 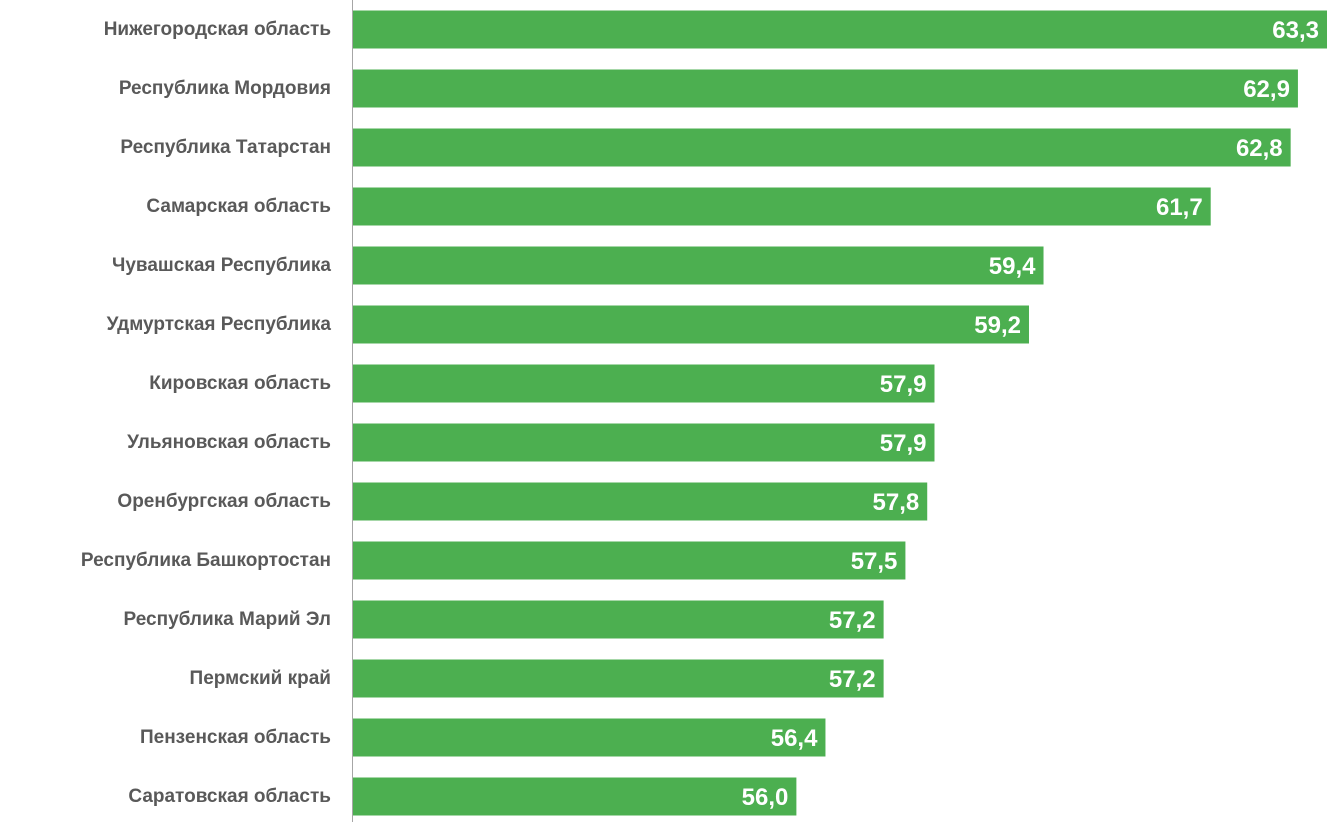 I want to click on category-label: Нижегородская область, so click(x=217, y=29).